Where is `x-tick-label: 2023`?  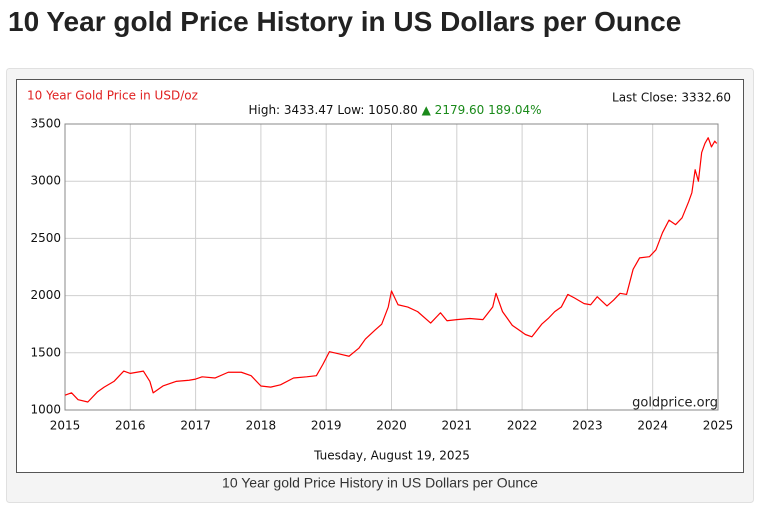
x-tick-label: 2023 is located at coordinates (587, 426).